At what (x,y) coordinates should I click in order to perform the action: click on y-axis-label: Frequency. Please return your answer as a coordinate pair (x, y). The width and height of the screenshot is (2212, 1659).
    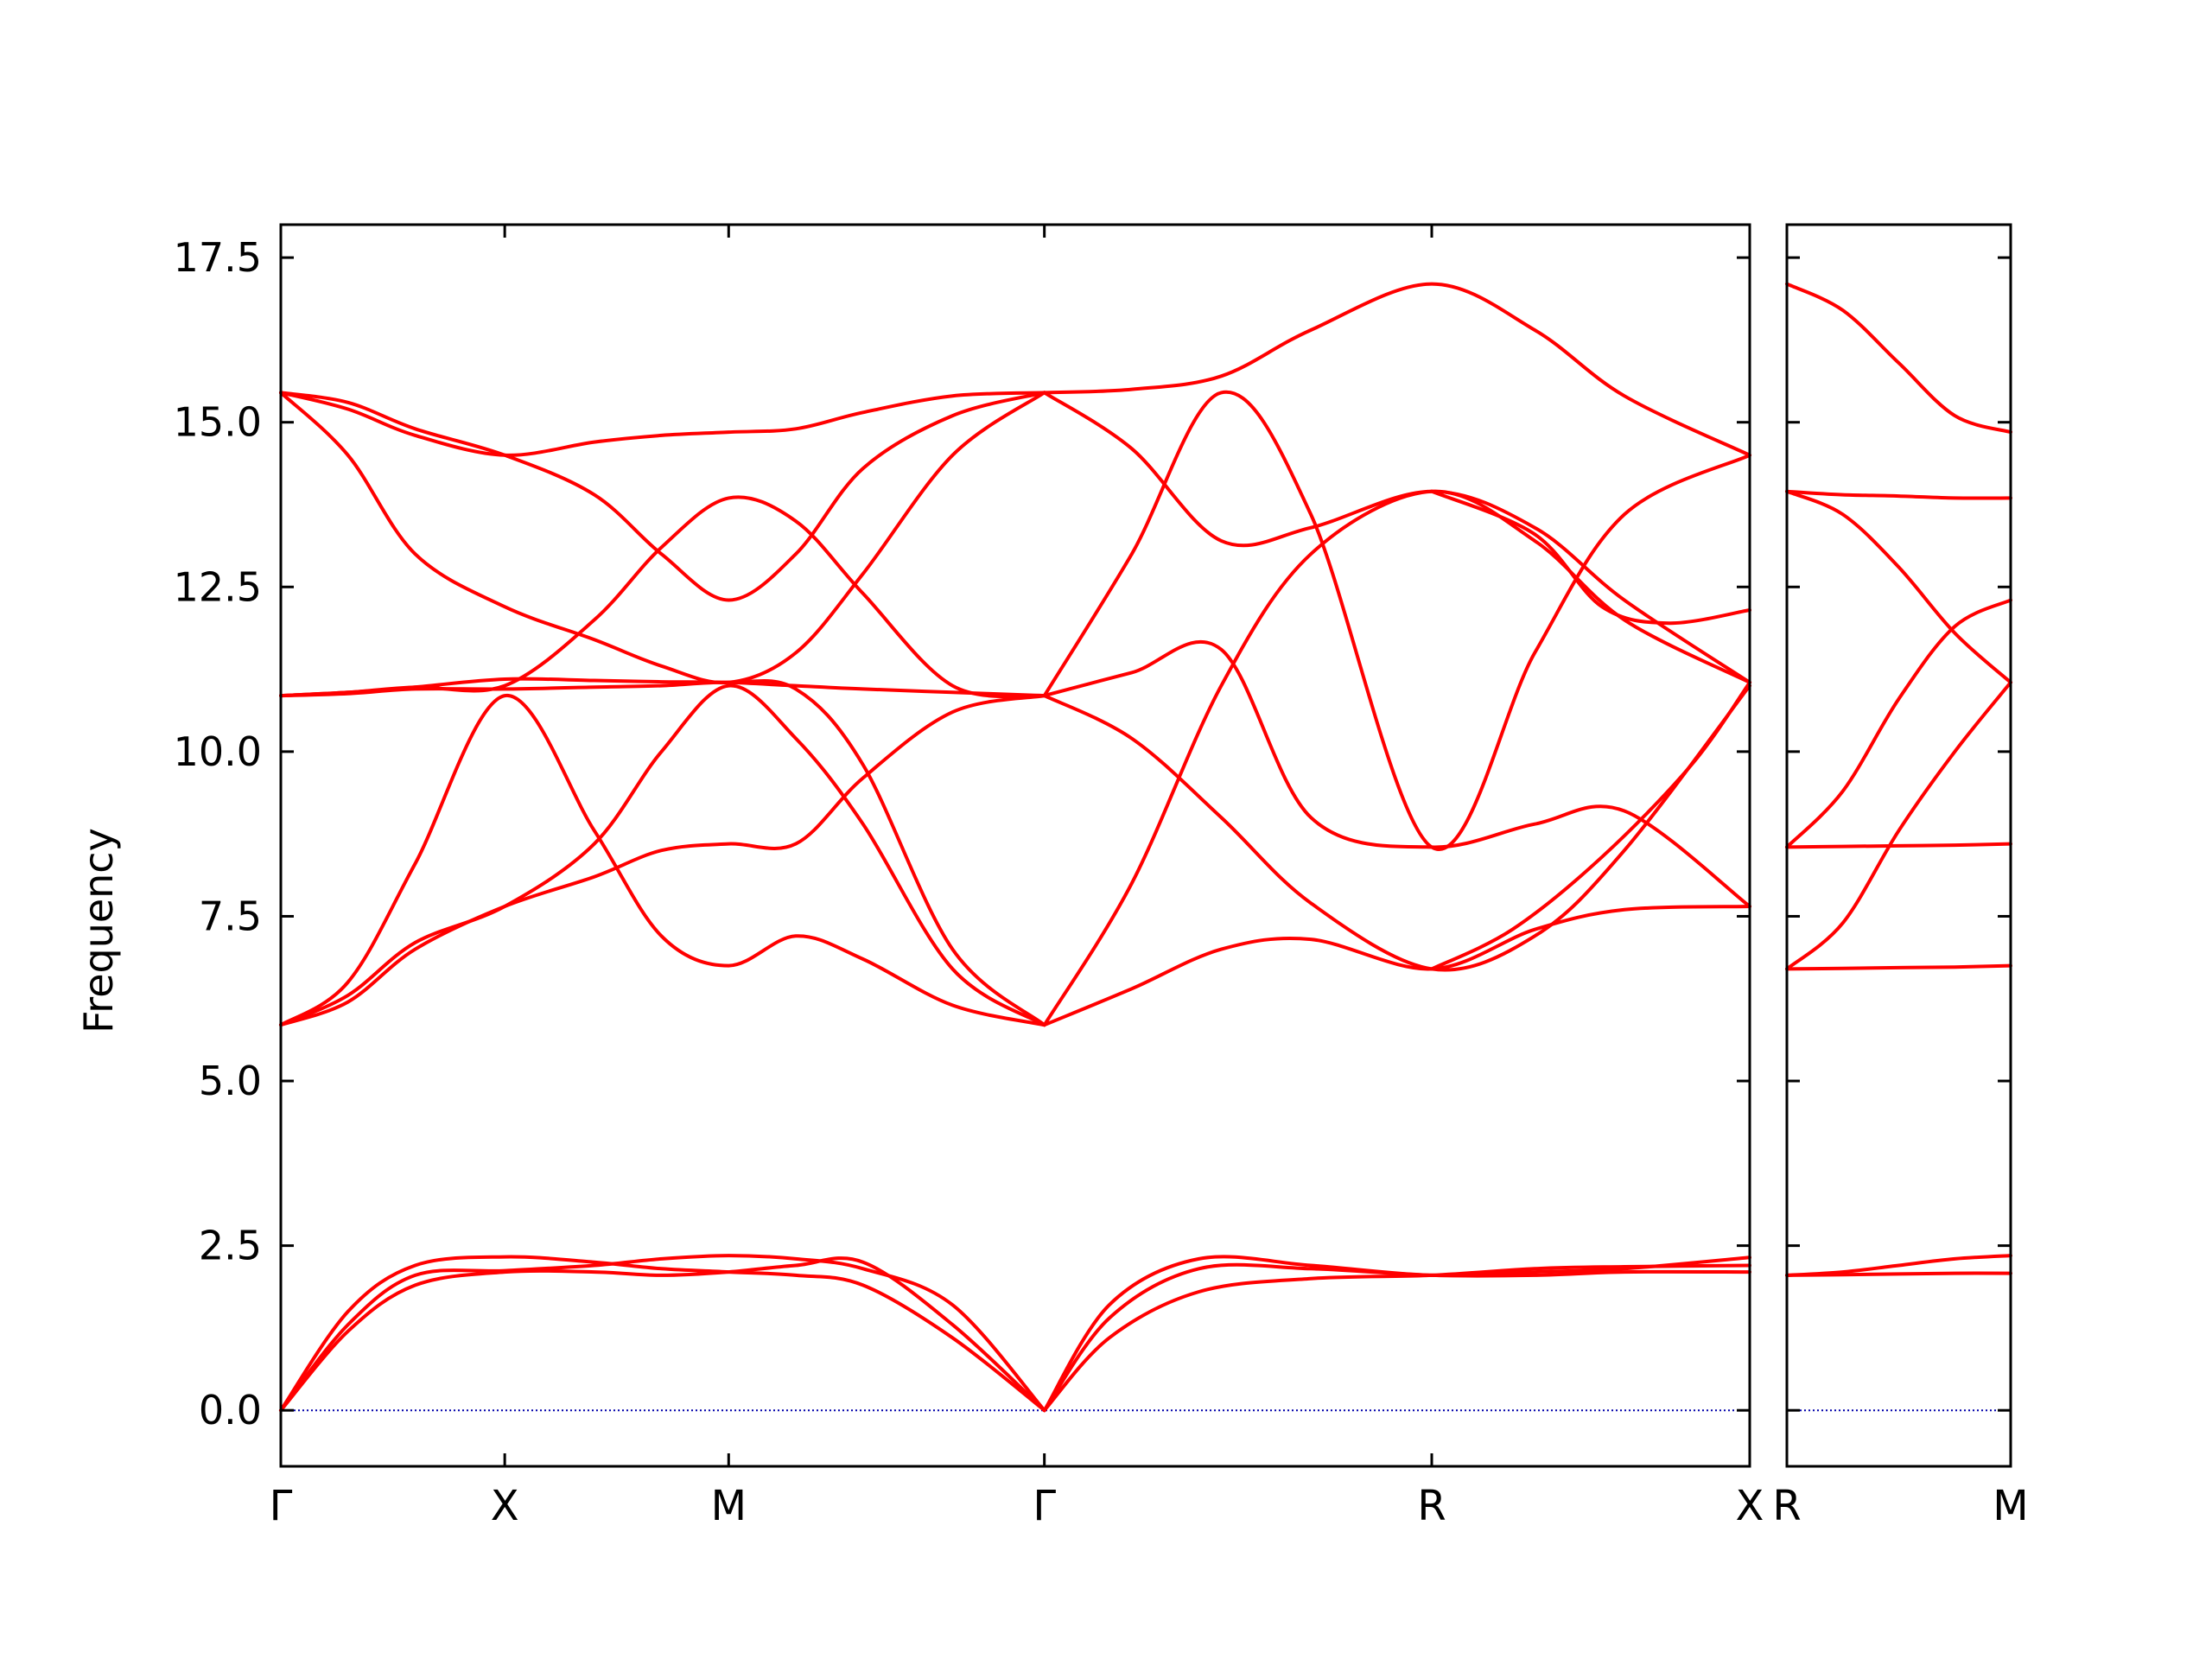
    Looking at the image, I should click on (98, 930).